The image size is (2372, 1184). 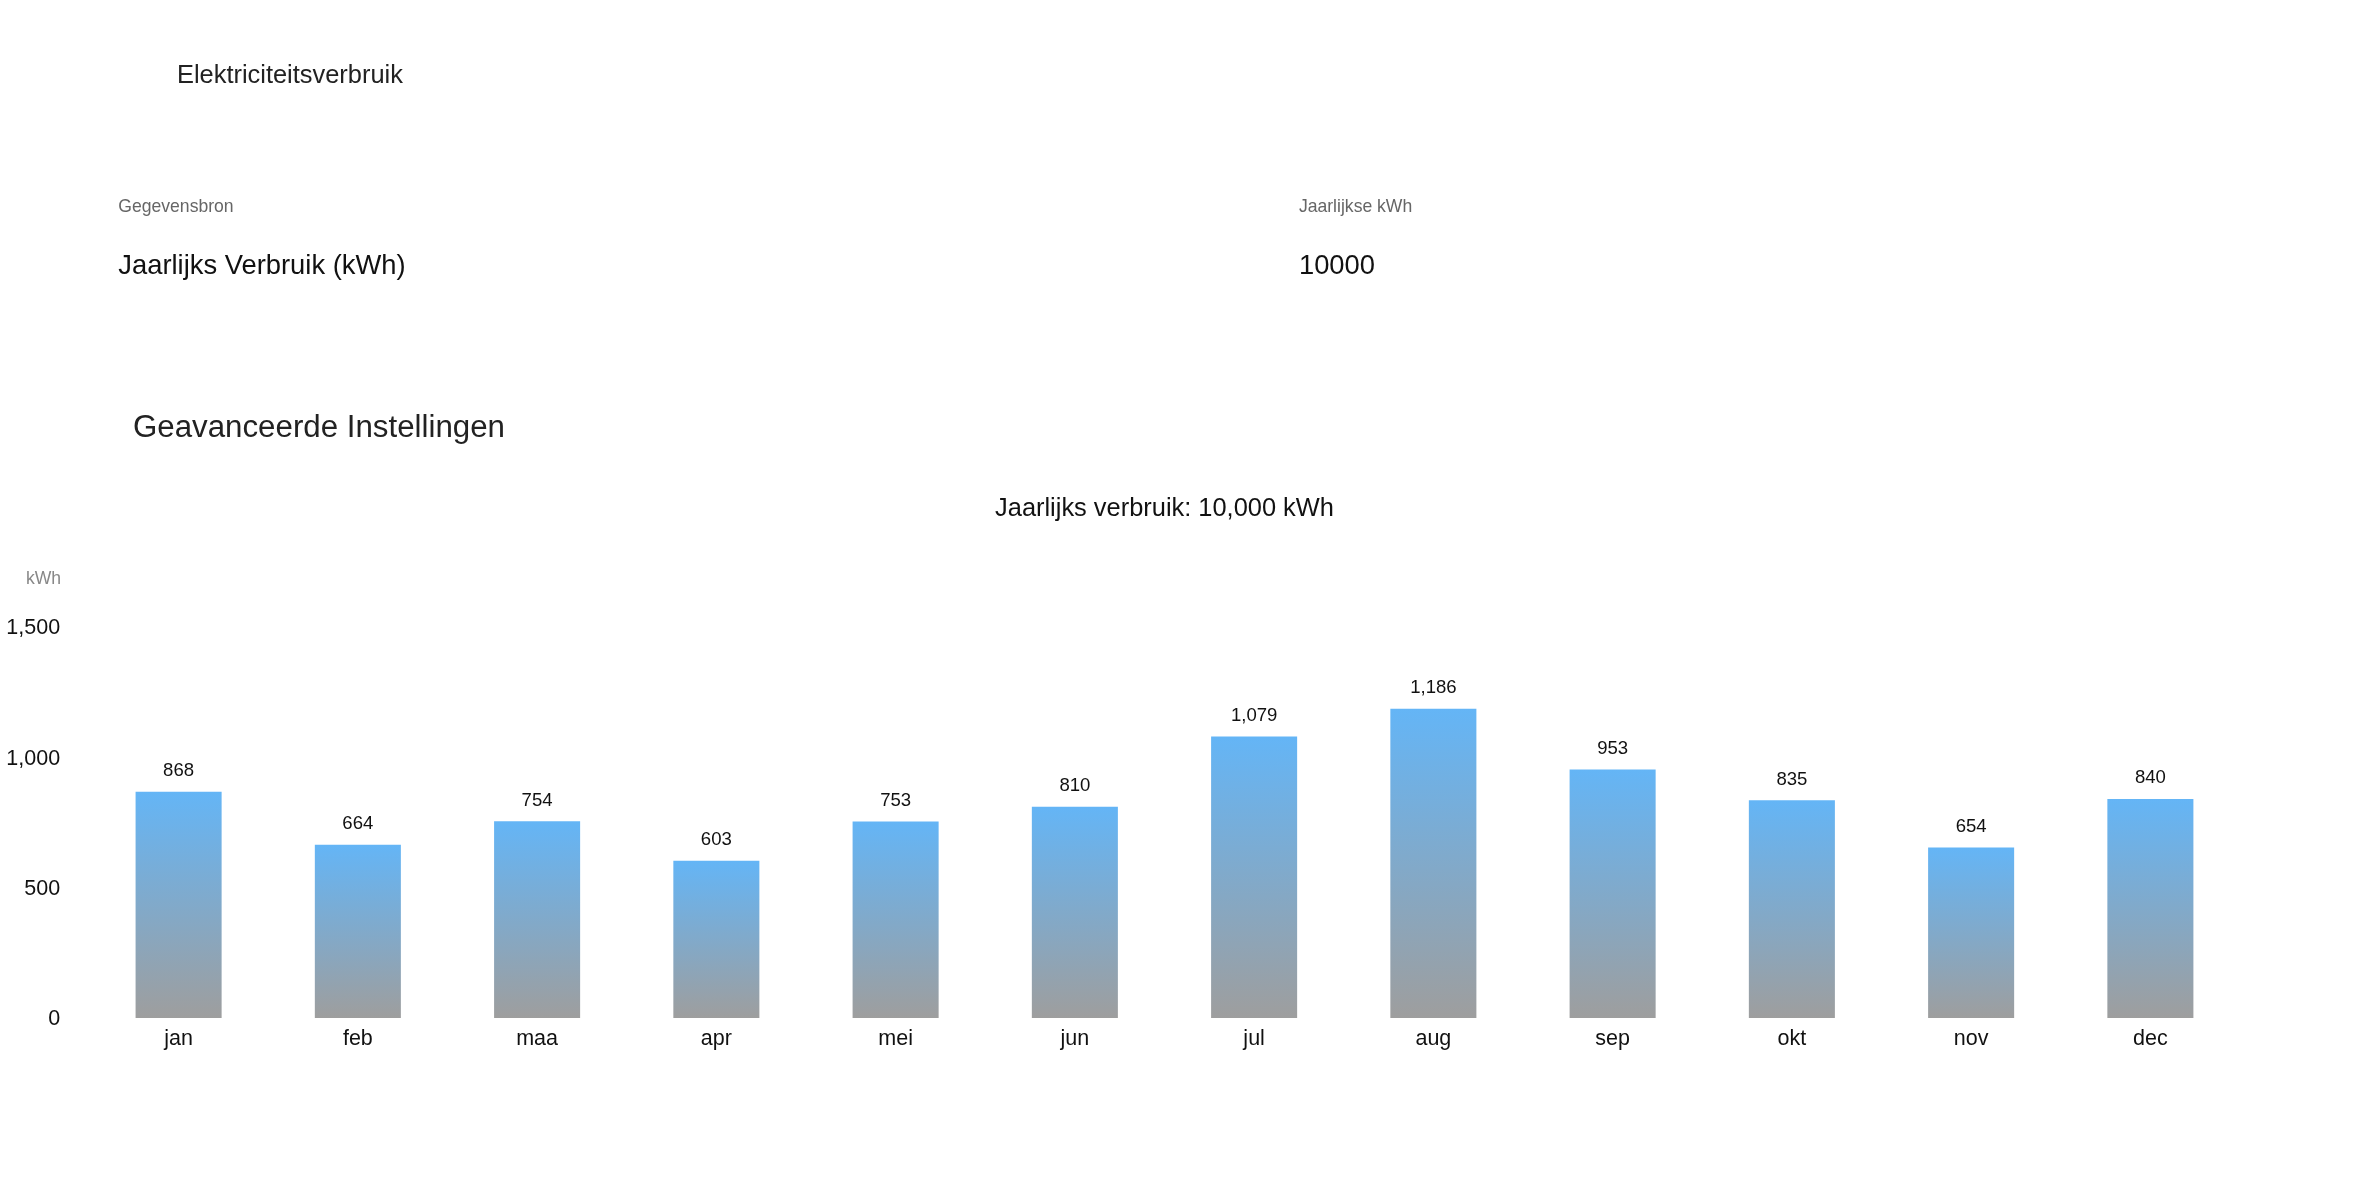 What do you see at coordinates (537, 1037) in the screenshot?
I see `x-tick-label: maa` at bounding box center [537, 1037].